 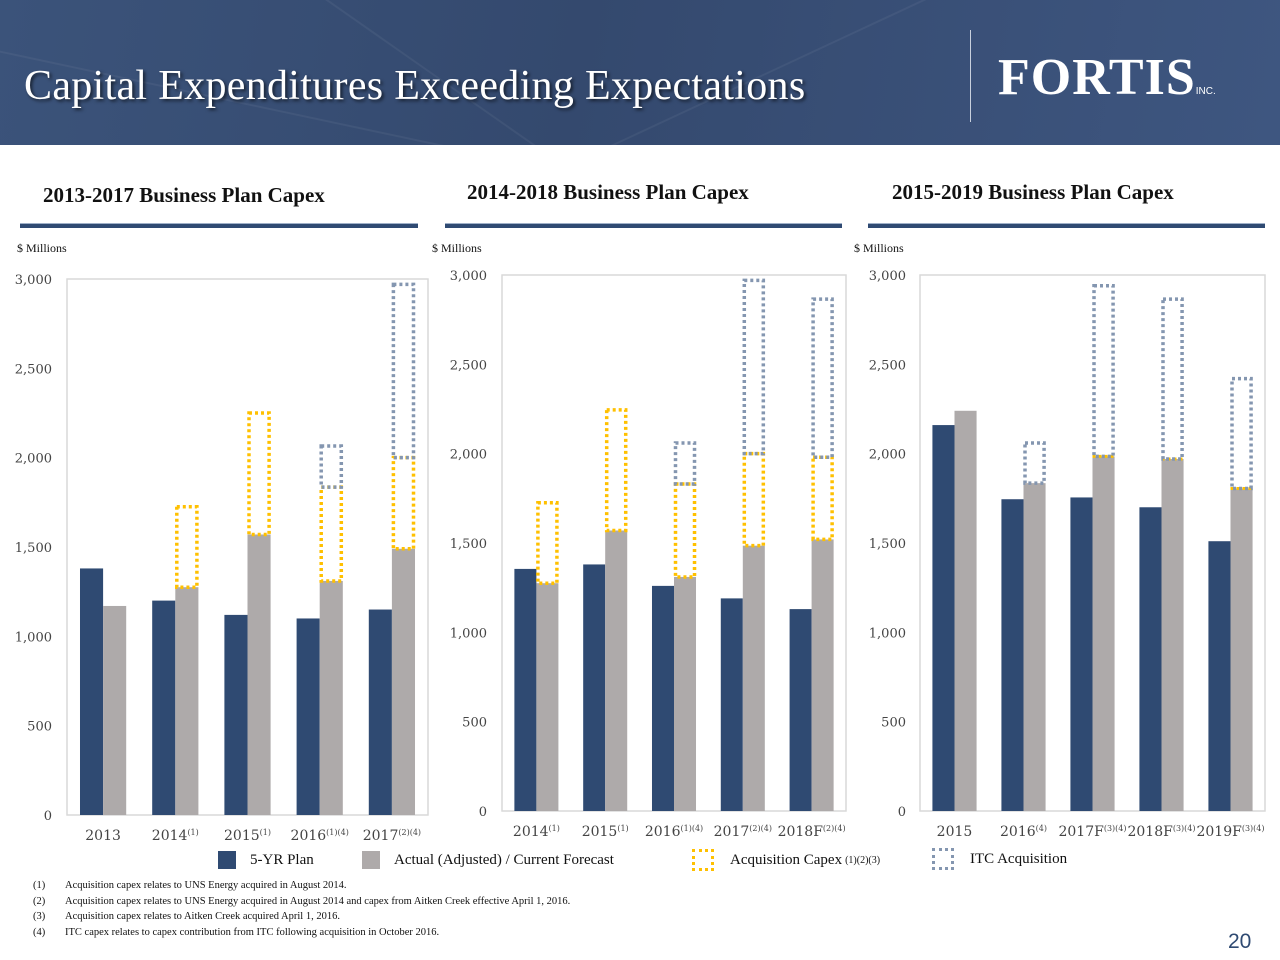 I want to click on chart-2-title-rule, so click(x=643, y=225).